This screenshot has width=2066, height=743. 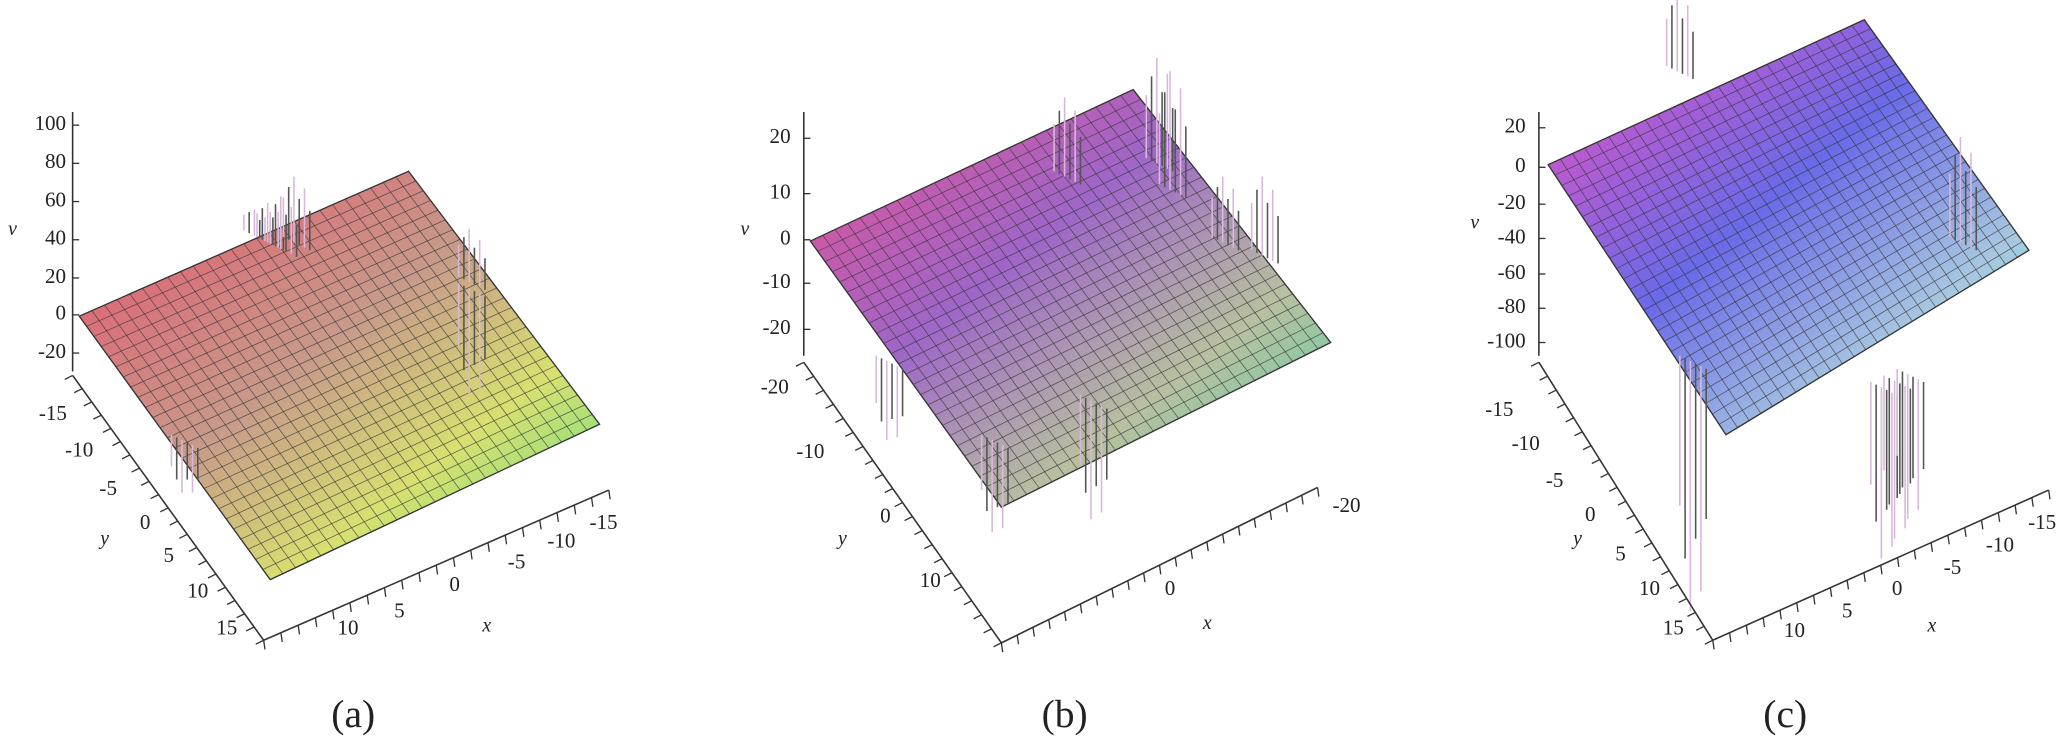 What do you see at coordinates (12, 229) in the screenshot?
I see `v-axis-label: v` at bounding box center [12, 229].